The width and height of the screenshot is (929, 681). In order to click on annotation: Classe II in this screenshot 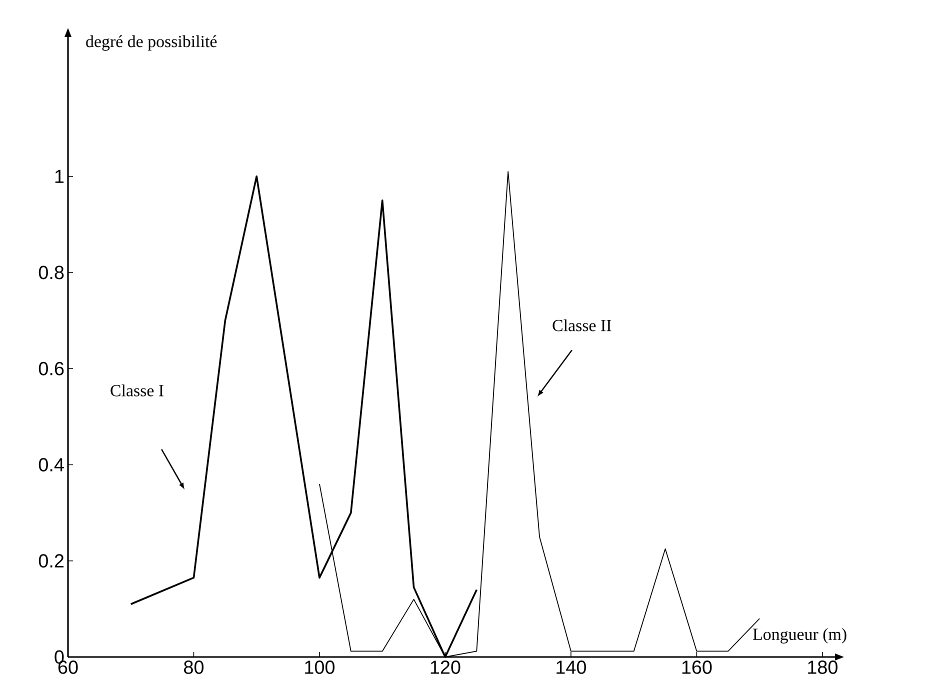, I will do `click(582, 325)`.